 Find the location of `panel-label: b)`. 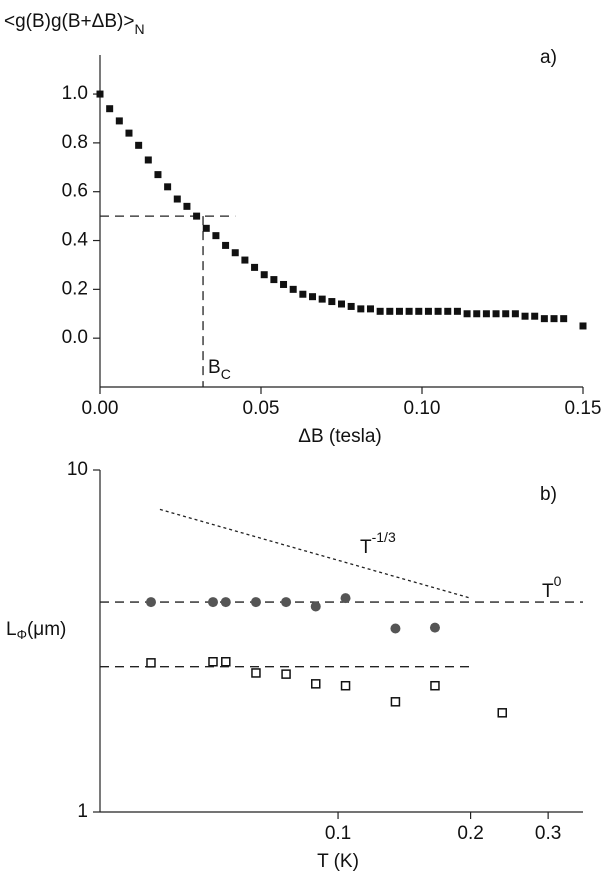

panel-label: b) is located at coordinates (548, 494).